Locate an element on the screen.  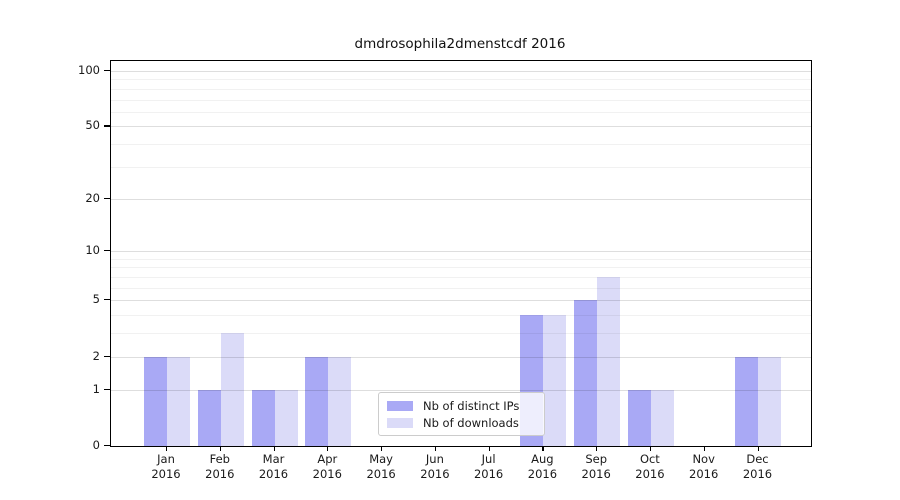
y-tick-label: 100 is located at coordinates (89, 69).